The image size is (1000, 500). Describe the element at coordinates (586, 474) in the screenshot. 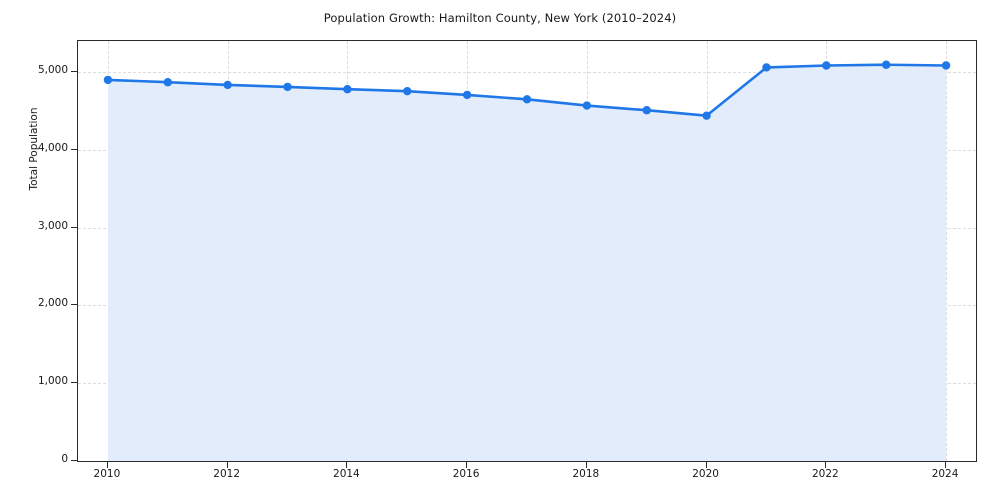

I see `x-tick-label: 2018` at that location.